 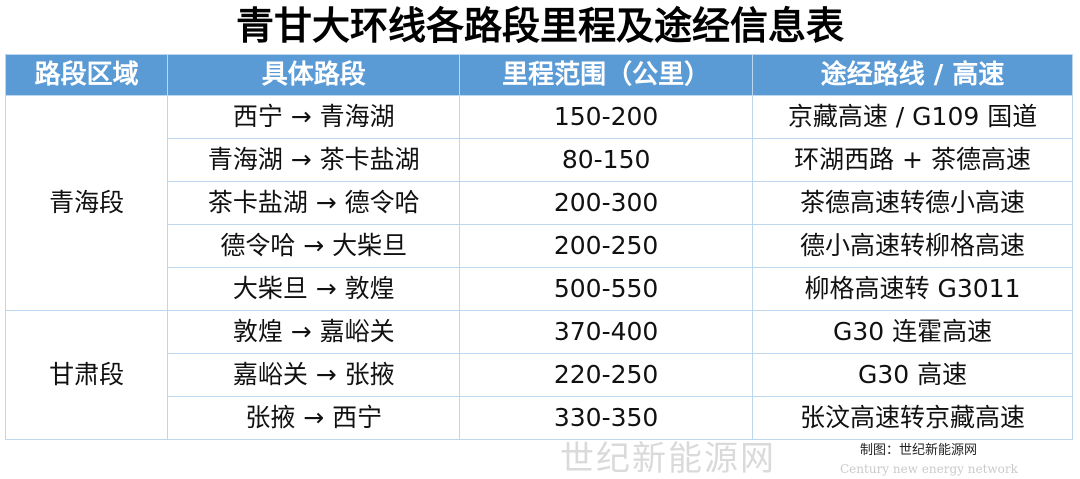 What do you see at coordinates (912, 246) in the screenshot?
I see `route-cell: 德小高速转柳格高速` at bounding box center [912, 246].